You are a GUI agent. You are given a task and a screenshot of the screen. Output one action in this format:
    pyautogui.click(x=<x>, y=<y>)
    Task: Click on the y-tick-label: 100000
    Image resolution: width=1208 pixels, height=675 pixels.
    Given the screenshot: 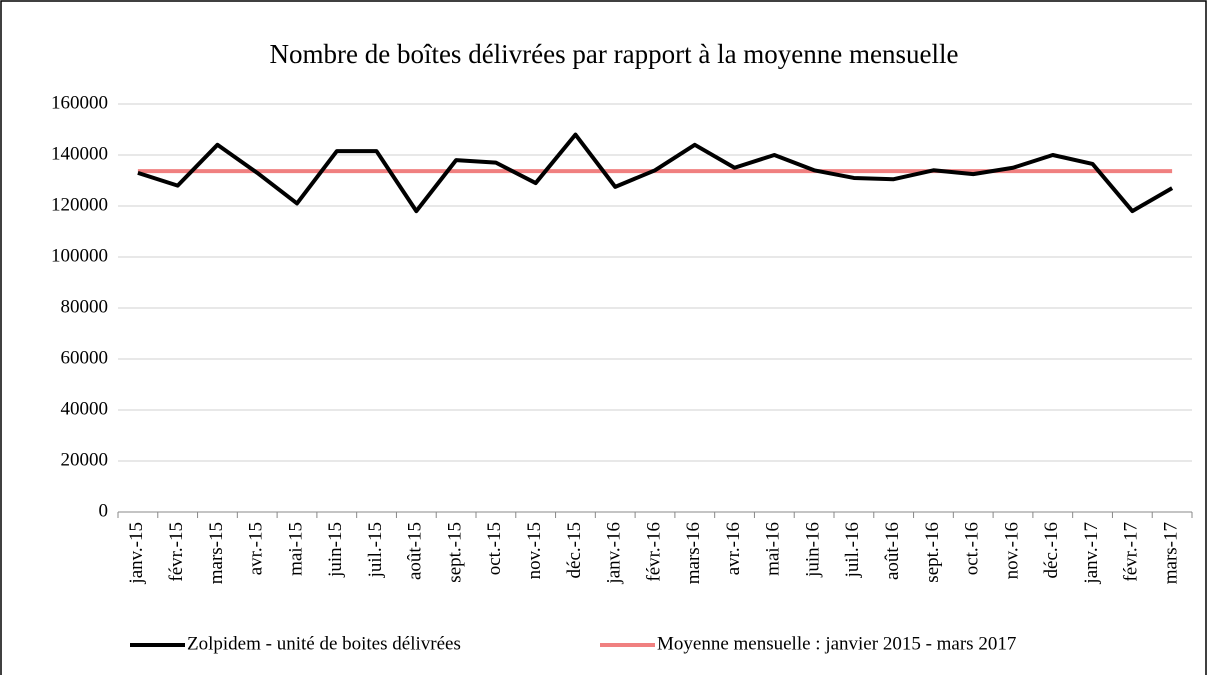 What is the action you would take?
    pyautogui.click(x=79, y=255)
    